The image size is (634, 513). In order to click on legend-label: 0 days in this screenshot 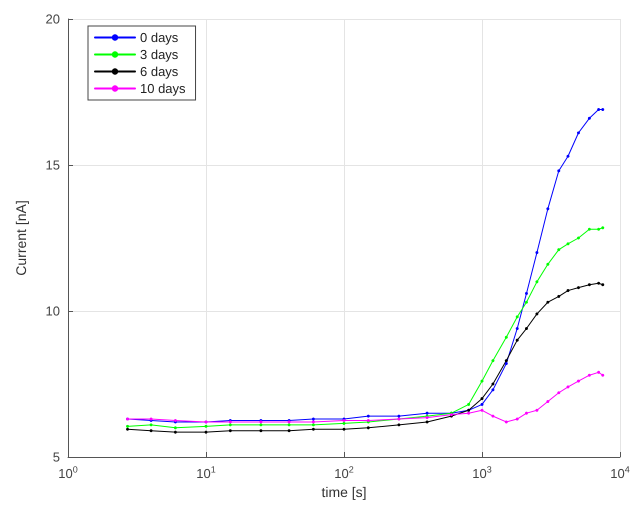, I will do `click(159, 37)`.